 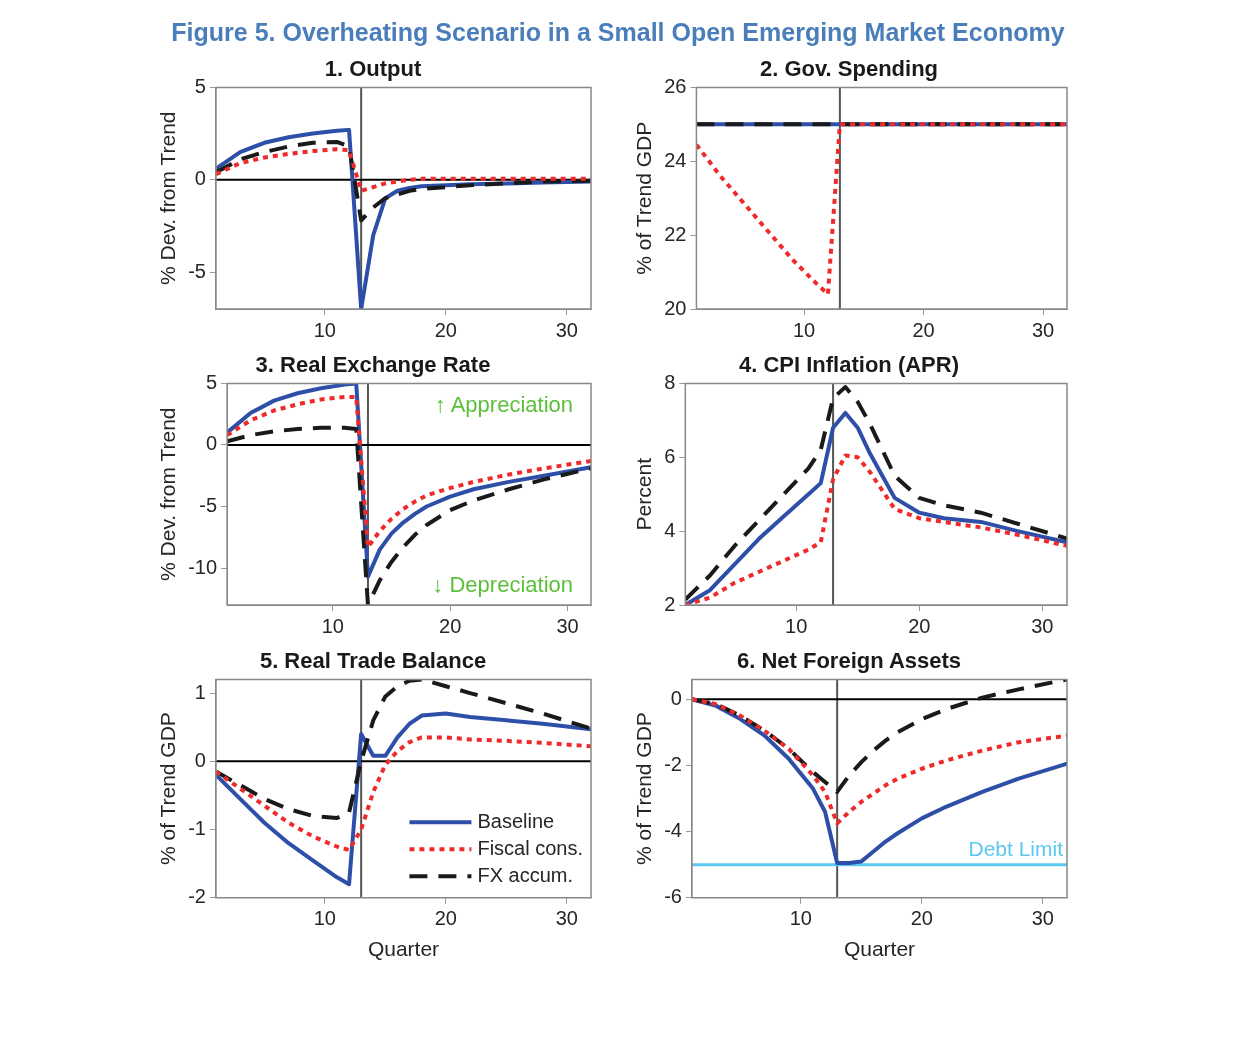 What do you see at coordinates (849, 661) in the screenshot?
I see `chart-title: 6. Net Foreign Assets` at bounding box center [849, 661].